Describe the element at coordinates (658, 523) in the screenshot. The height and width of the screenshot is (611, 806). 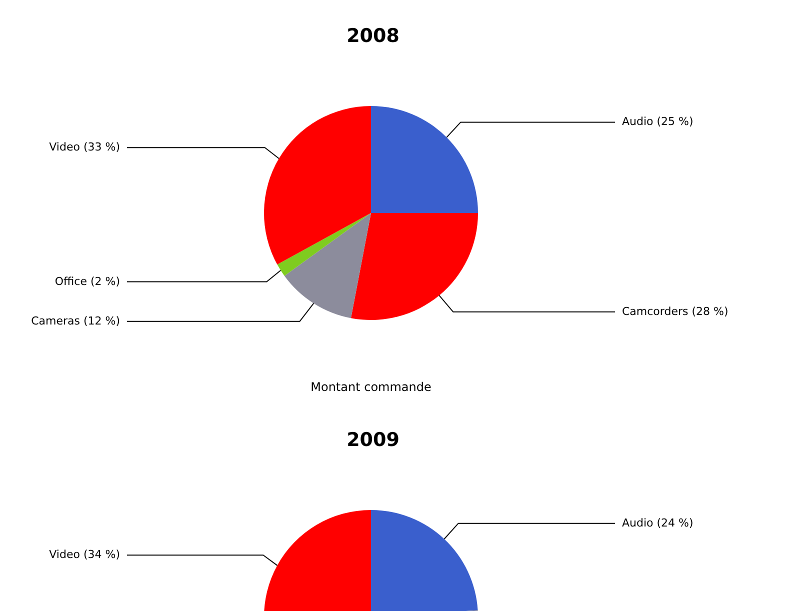
I see `slice-label: Audio (24 %)` at that location.